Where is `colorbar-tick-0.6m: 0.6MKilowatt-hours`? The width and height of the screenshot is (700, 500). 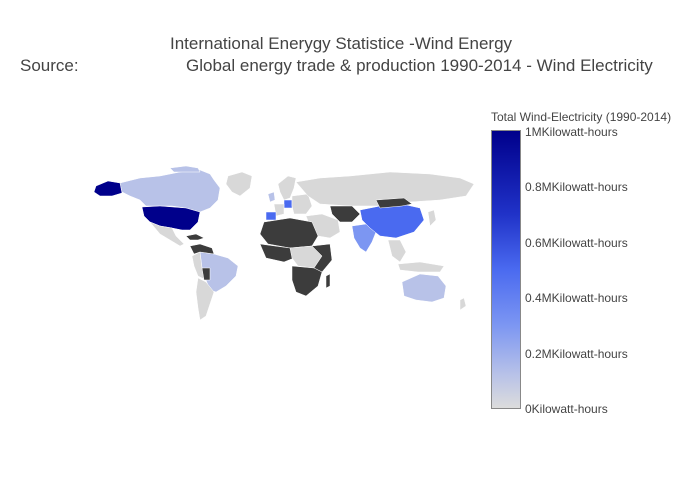
colorbar-tick-0.6m: 0.6MKilowatt-hours is located at coordinates (576, 243).